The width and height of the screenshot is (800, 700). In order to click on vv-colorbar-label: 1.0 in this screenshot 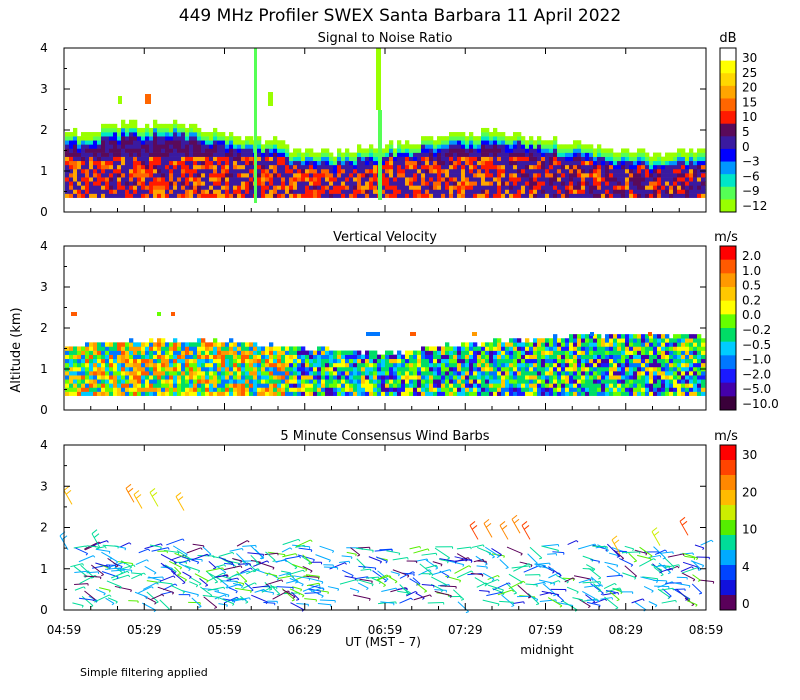, I will do `click(751, 271)`.